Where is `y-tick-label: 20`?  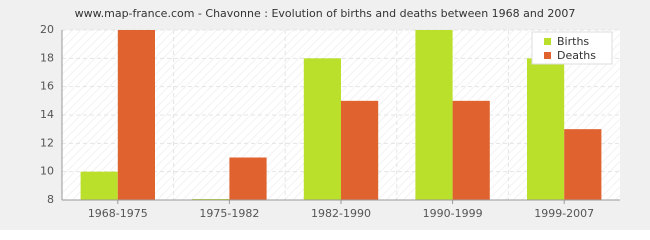
y-tick-label: 20 is located at coordinates (47, 29).